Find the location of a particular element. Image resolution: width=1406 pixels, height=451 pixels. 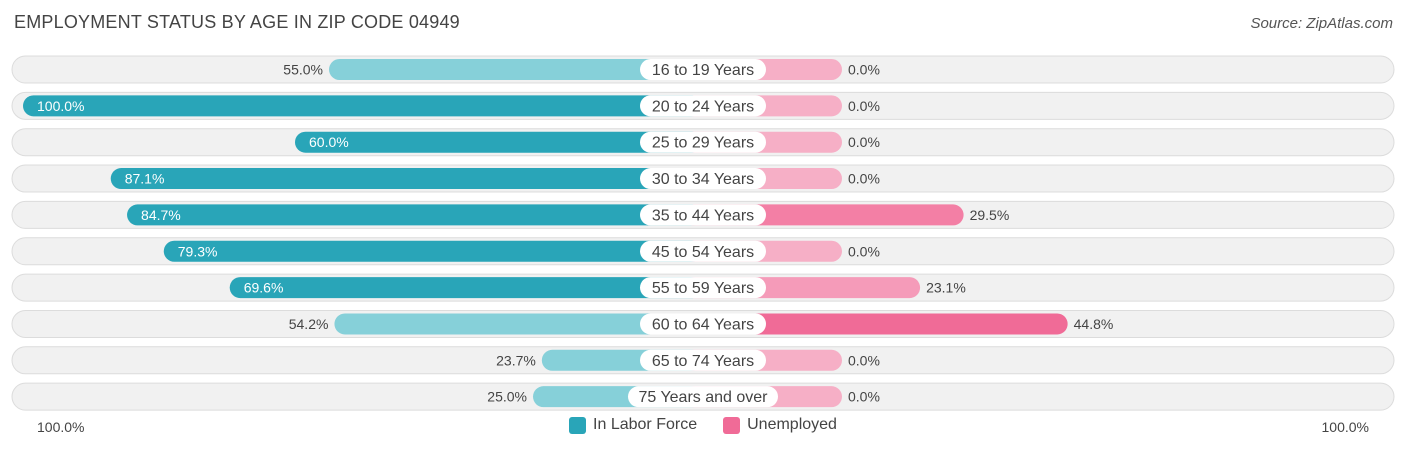

value-label-unemployed: 23.1% is located at coordinates (946, 288).